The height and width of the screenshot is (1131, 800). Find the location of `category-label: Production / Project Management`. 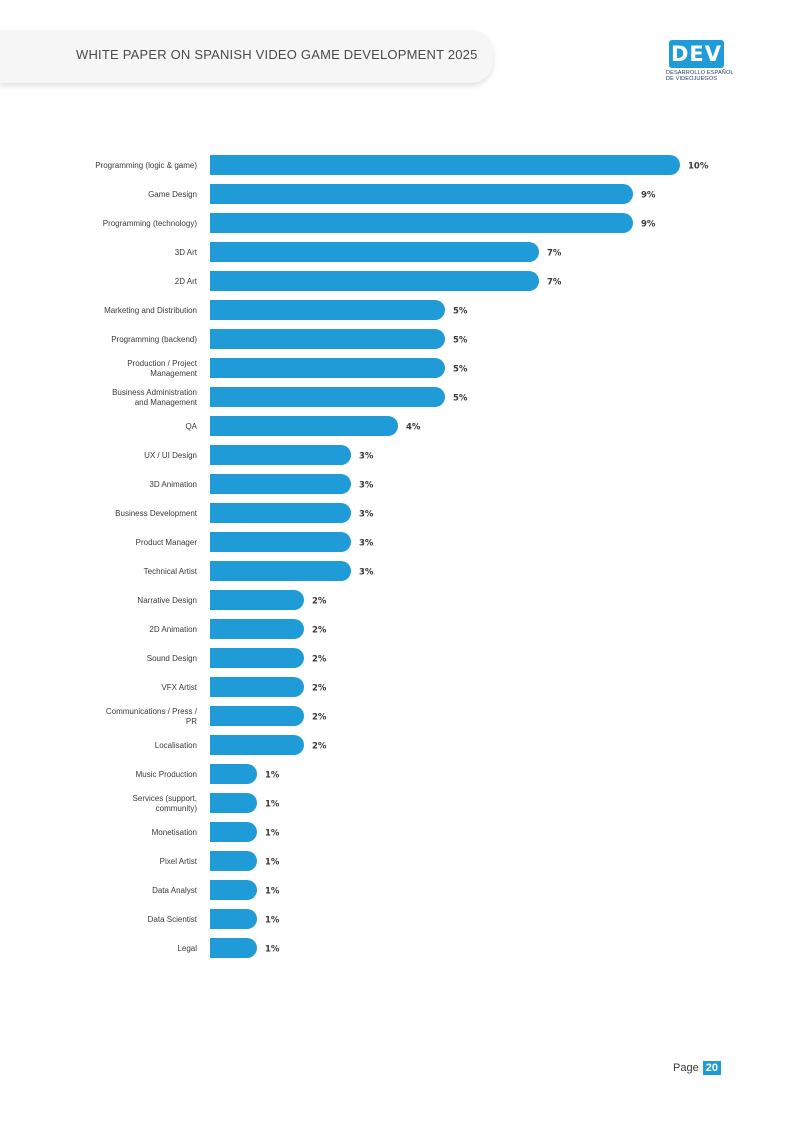

category-label: Production / Project Management is located at coordinates (162, 368).